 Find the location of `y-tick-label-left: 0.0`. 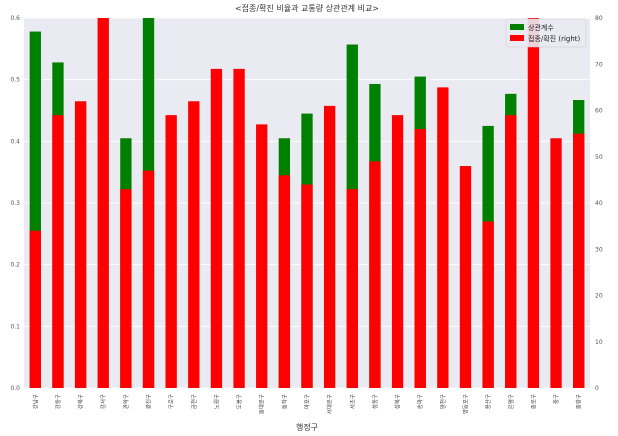

y-tick-label-left: 0.0 is located at coordinates (15, 388).